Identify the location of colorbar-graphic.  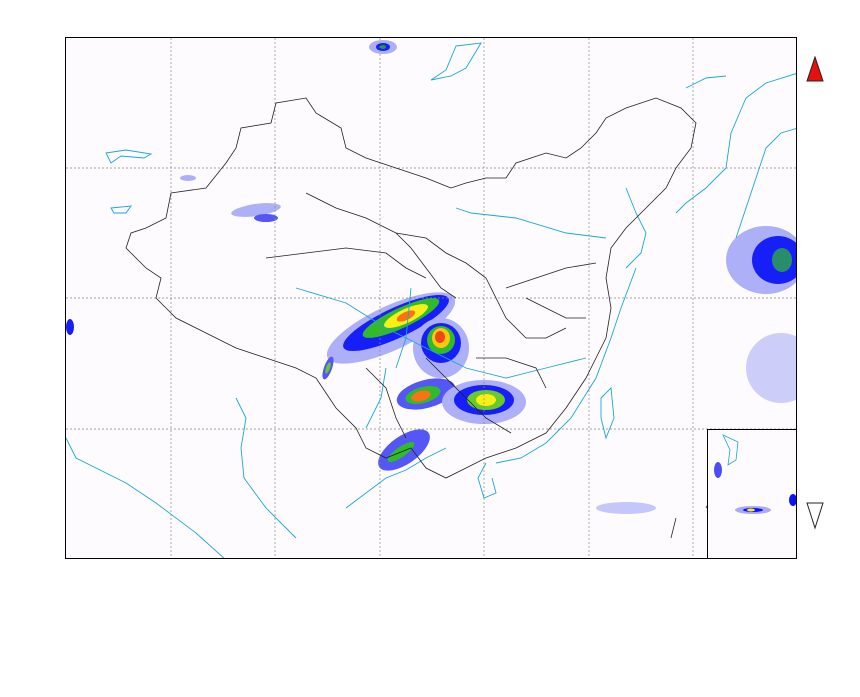
(815, 293).